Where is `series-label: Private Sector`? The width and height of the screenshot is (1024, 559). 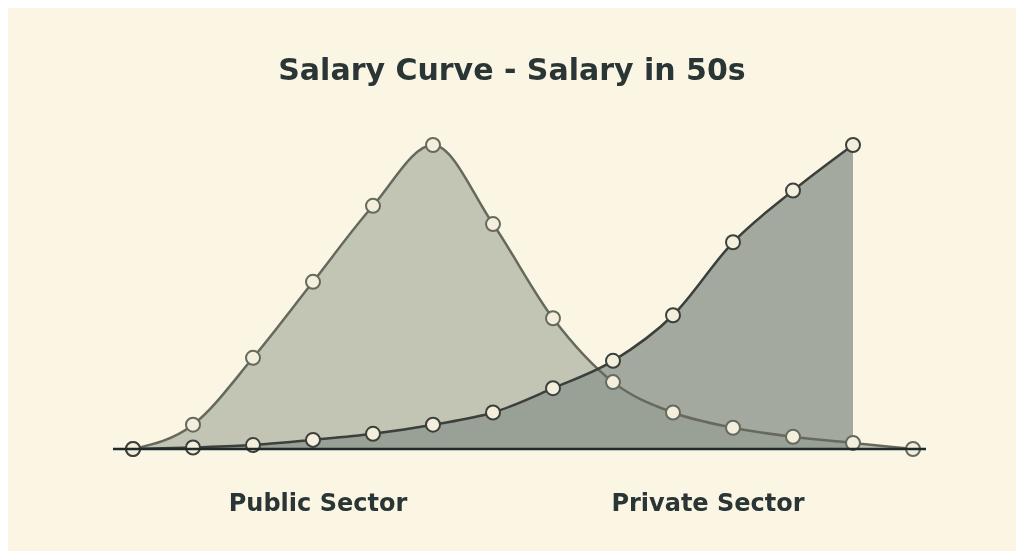 series-label: Private Sector is located at coordinates (708, 503).